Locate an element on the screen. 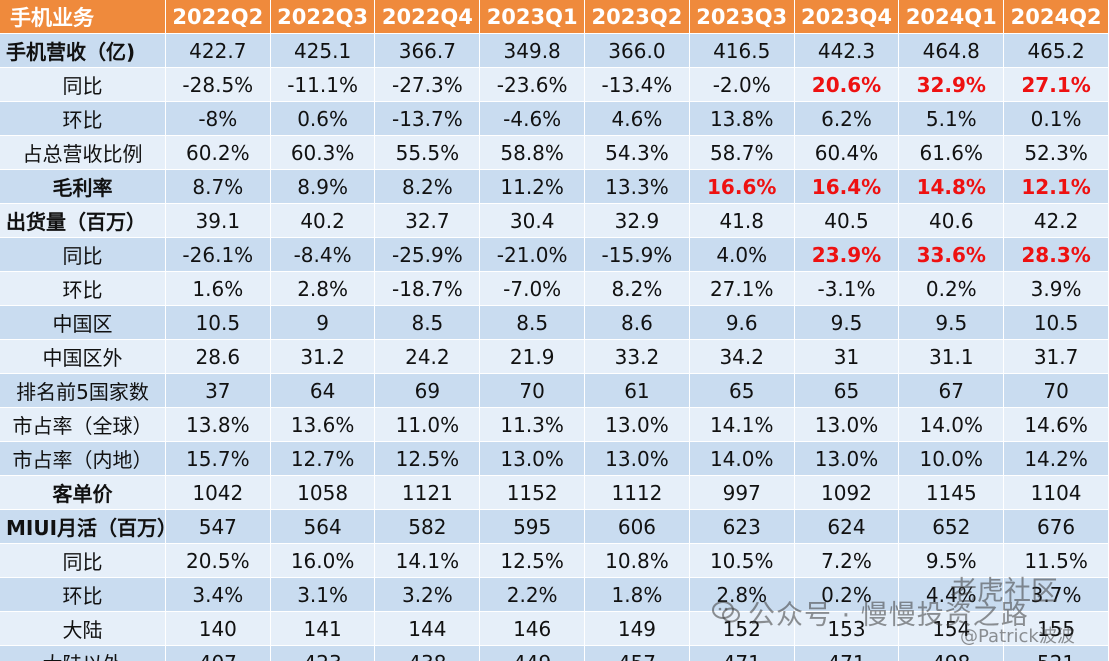  header-category: 手机业务 is located at coordinates (83, 17).